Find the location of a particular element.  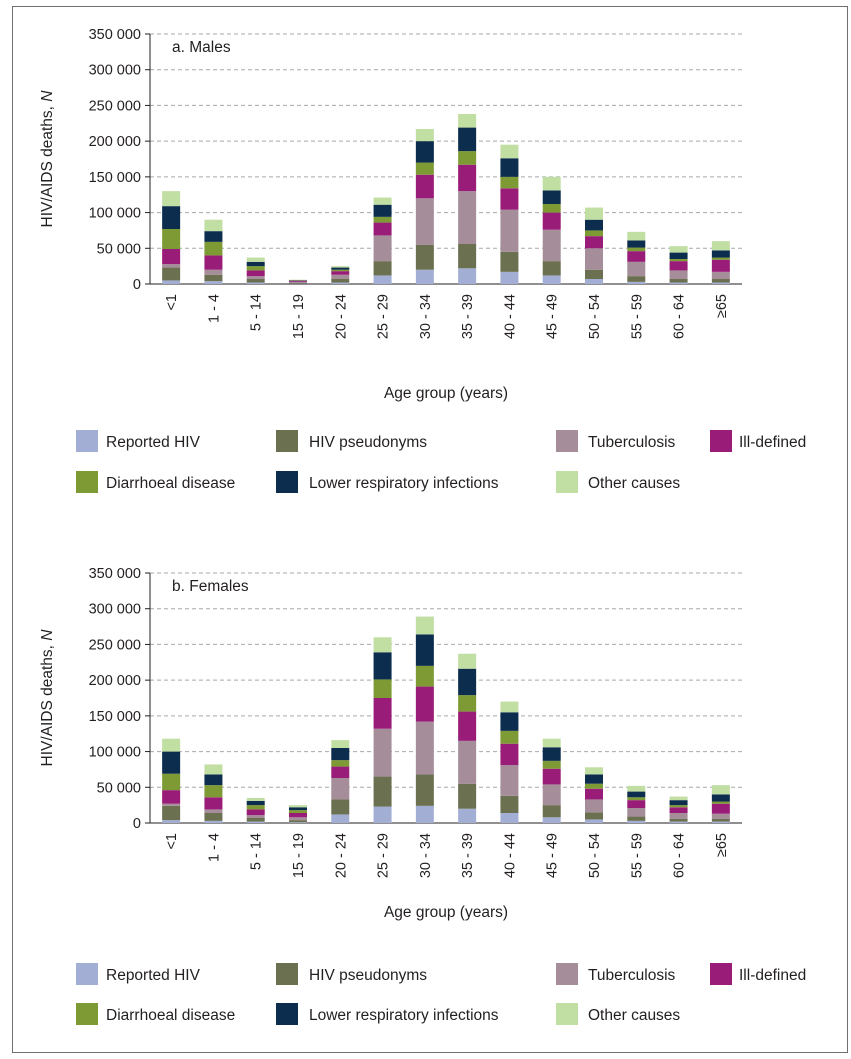

x-tick-label: 25 - 29 is located at coordinates (384, 855).